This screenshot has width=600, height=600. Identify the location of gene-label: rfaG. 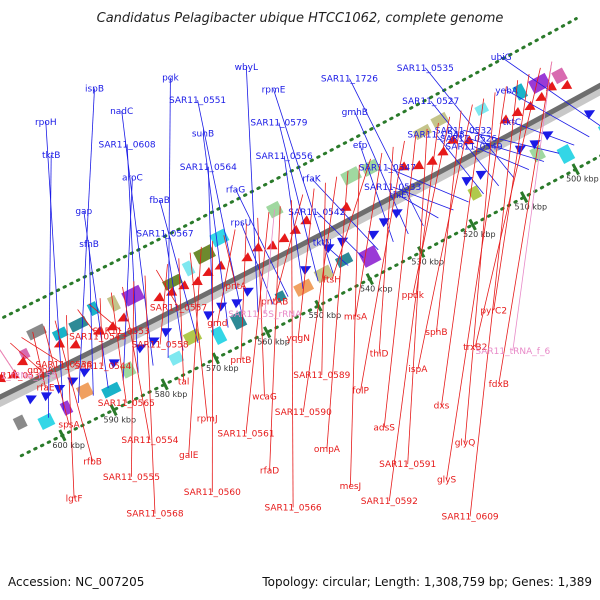
(235, 190).